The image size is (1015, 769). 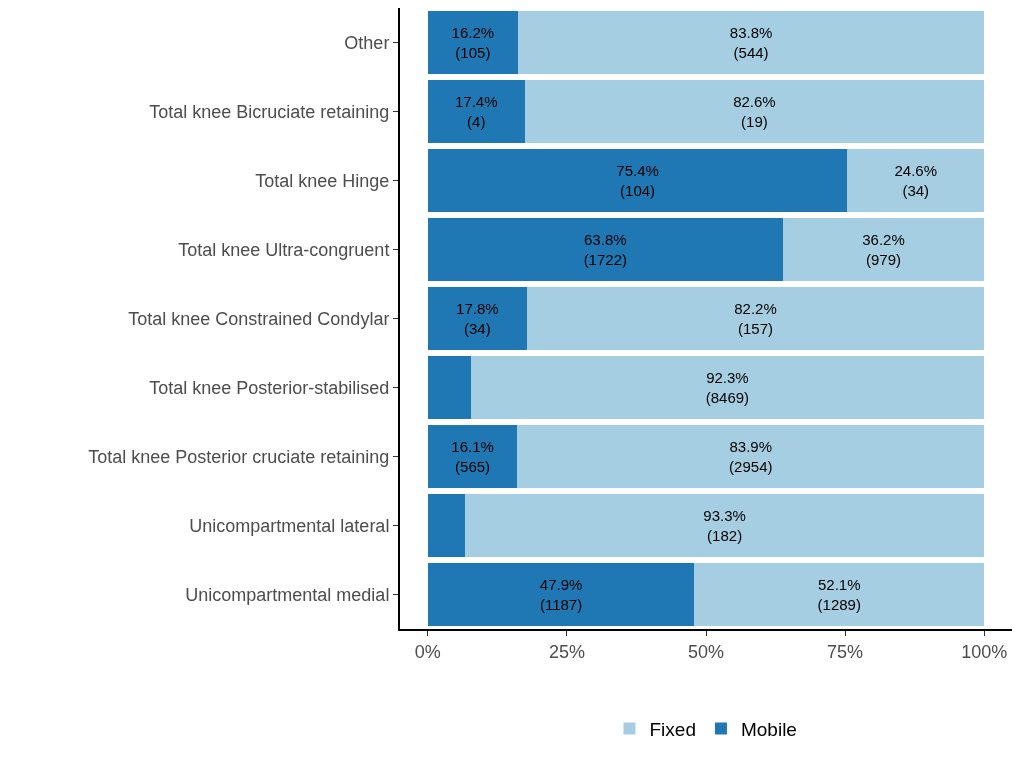 I want to click on y-tick-label: Total knee Ultra-congruent, so click(x=284, y=249).